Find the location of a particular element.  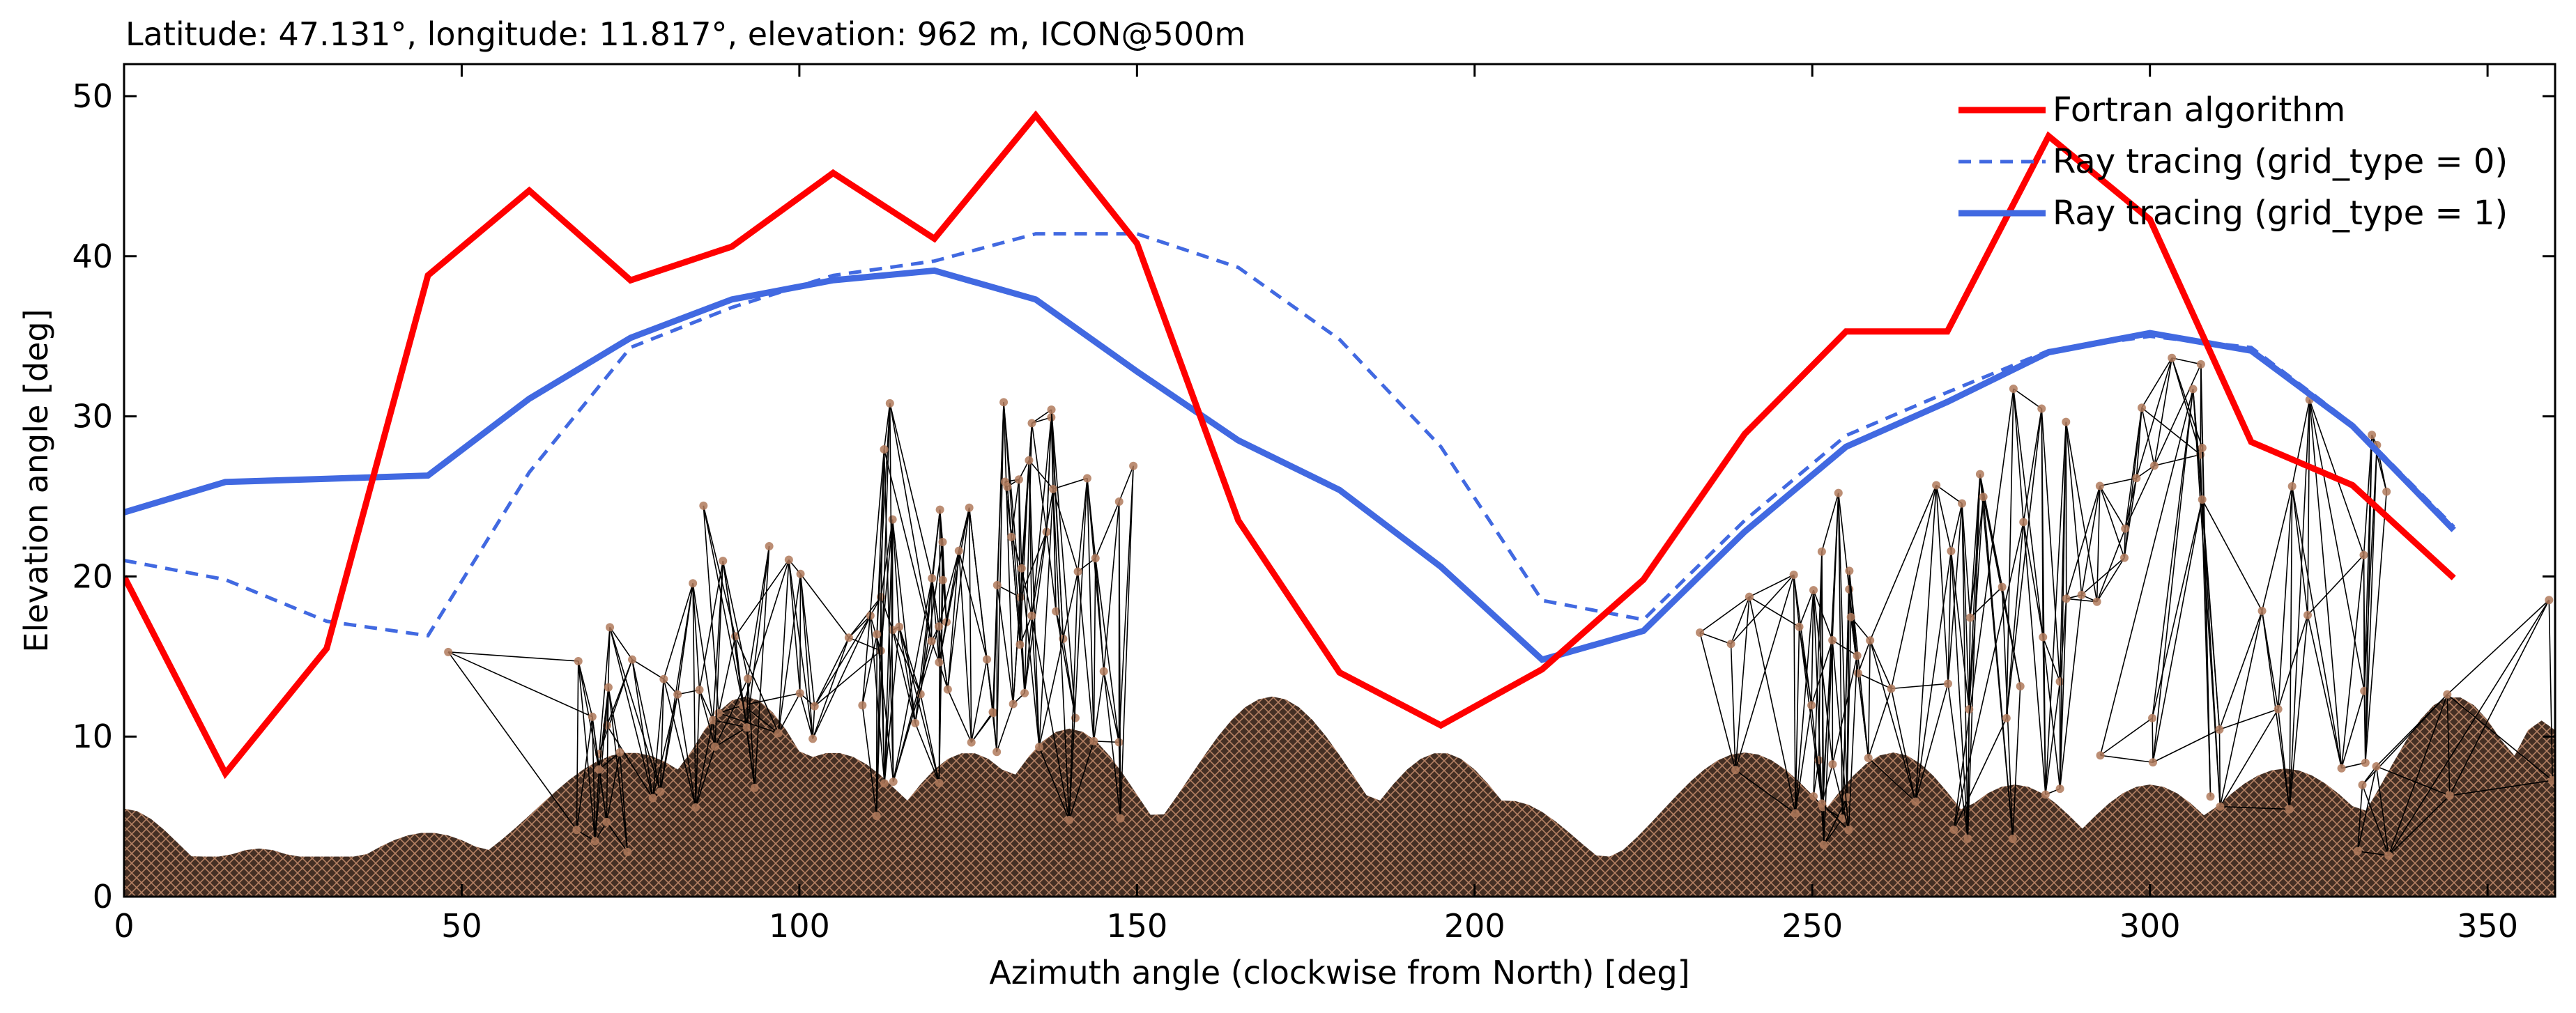

x-tick-label: 50 is located at coordinates (462, 926).